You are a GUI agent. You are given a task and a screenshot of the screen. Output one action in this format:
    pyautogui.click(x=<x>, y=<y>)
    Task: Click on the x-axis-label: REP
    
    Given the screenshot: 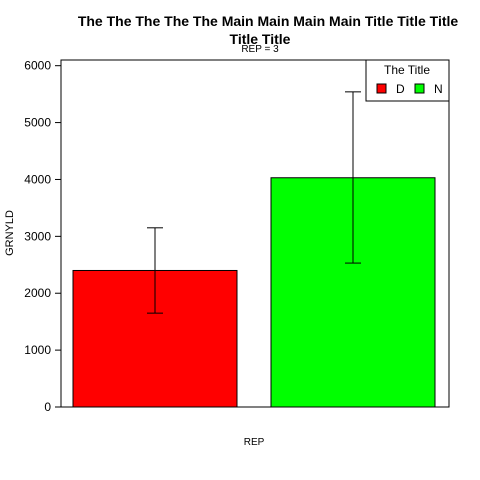 What is the action you would take?
    pyautogui.click(x=254, y=442)
    